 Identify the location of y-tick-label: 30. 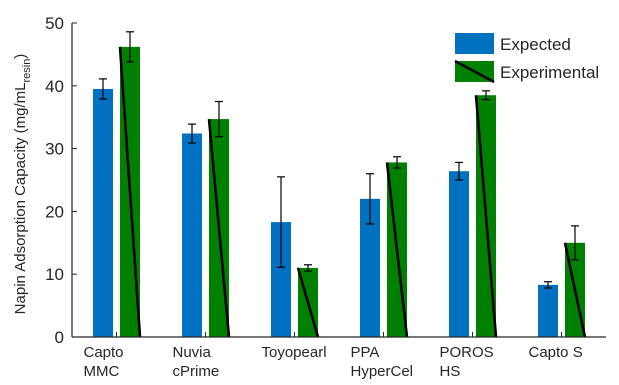
(54, 149).